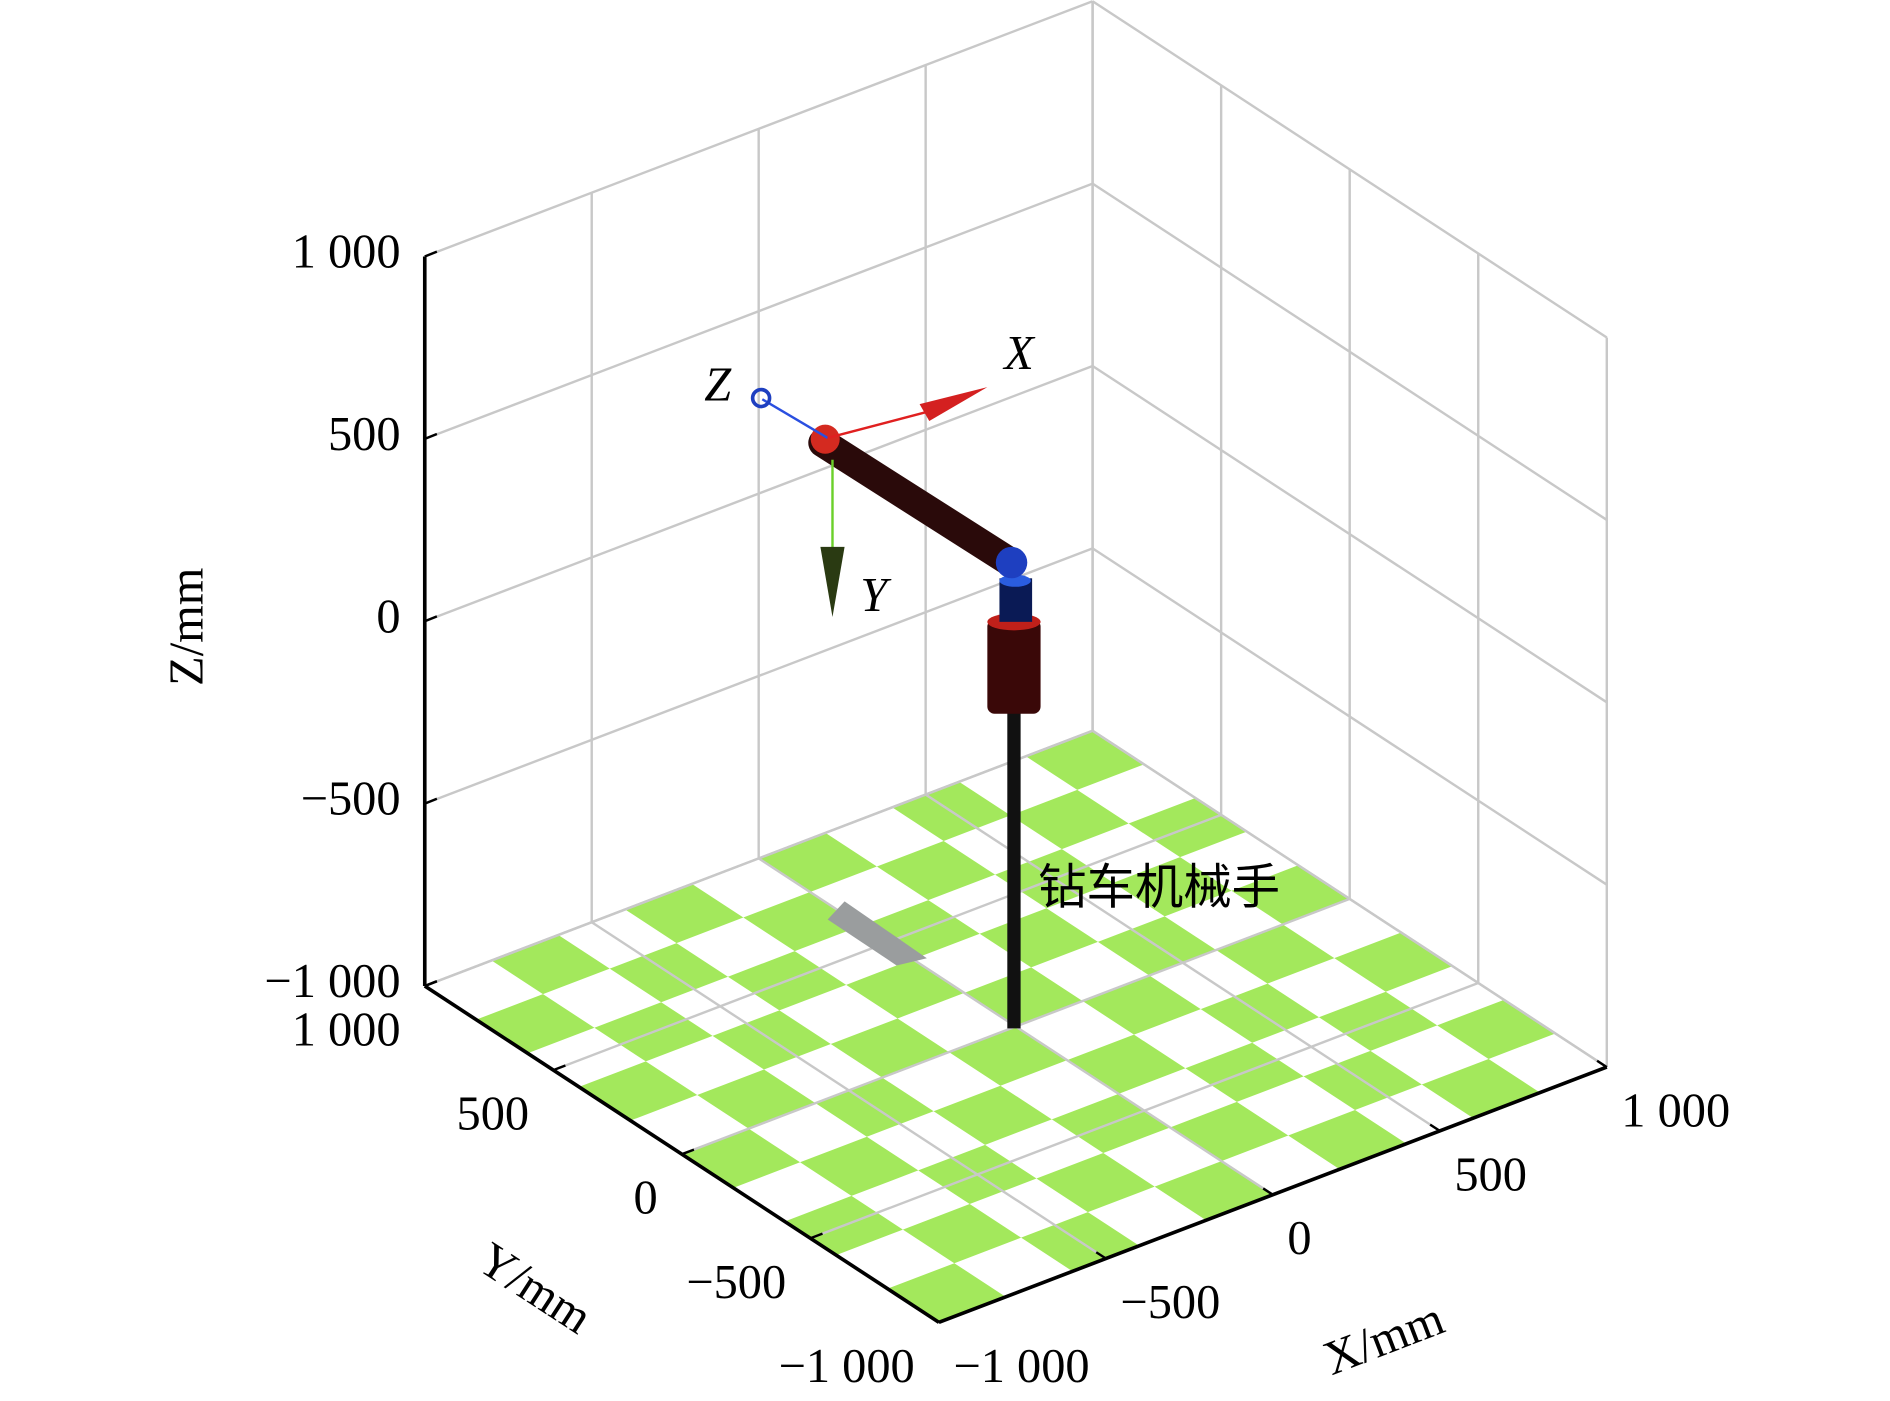 The image size is (1890, 1401). Describe the element at coordinates (364, 434) in the screenshot. I see `z-tick-label: 500` at that location.